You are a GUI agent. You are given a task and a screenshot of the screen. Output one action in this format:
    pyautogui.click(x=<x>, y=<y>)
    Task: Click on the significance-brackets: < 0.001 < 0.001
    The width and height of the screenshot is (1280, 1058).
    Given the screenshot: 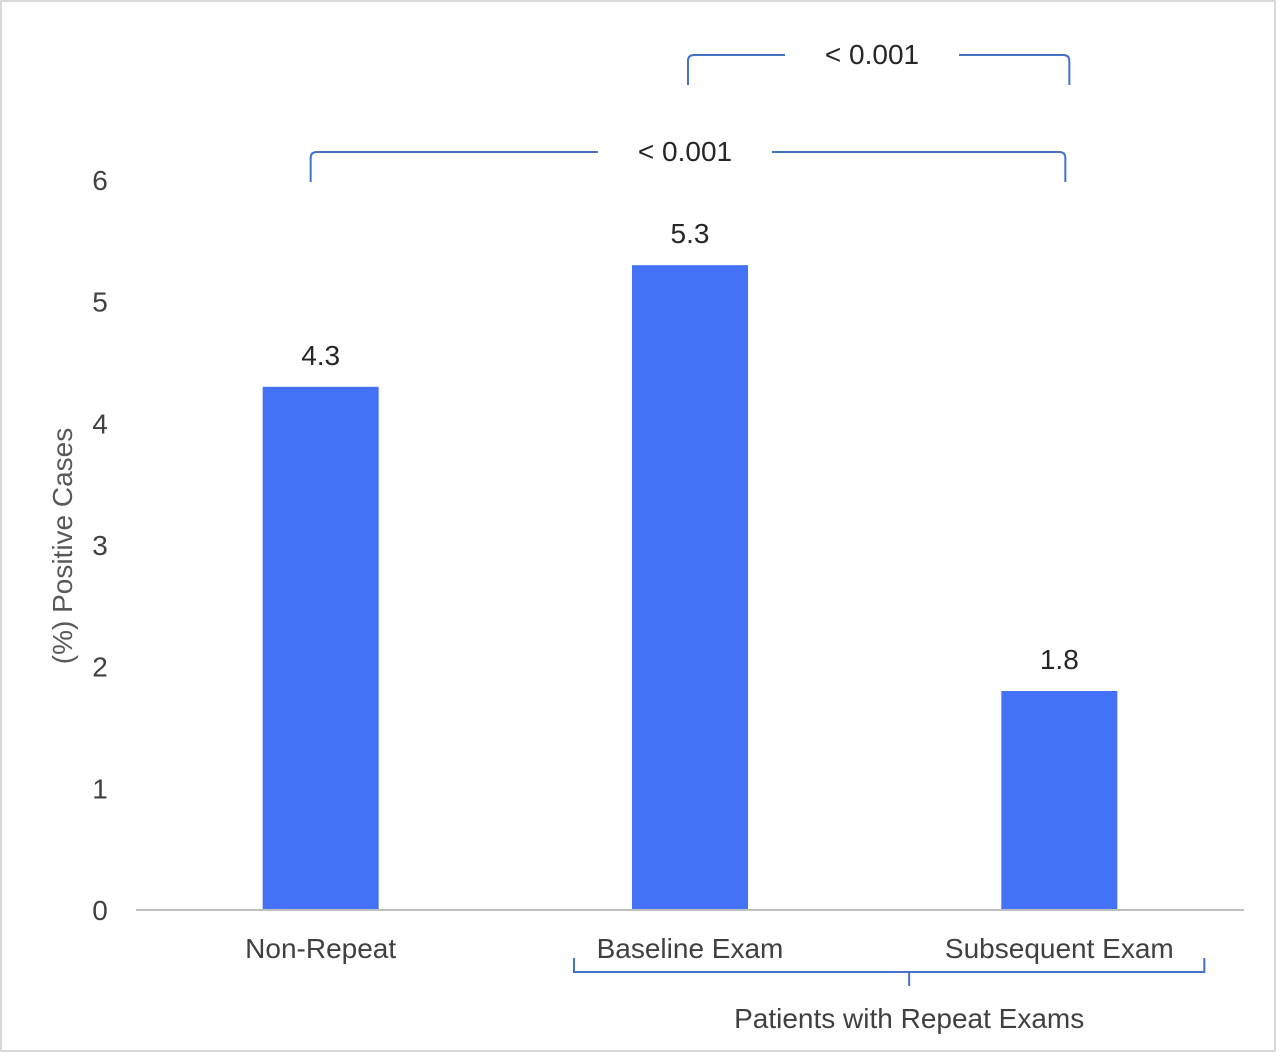 What is the action you would take?
    pyautogui.click(x=690, y=110)
    